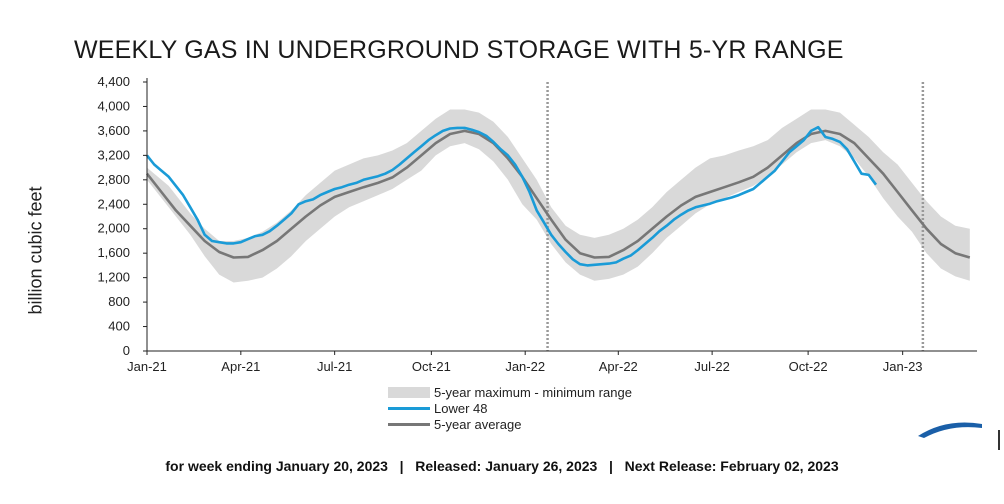 Image resolution: width=1004 pixels, height=504 pixels. What do you see at coordinates (113, 252) in the screenshot?
I see `y-tick-label: 1,600` at bounding box center [113, 252].